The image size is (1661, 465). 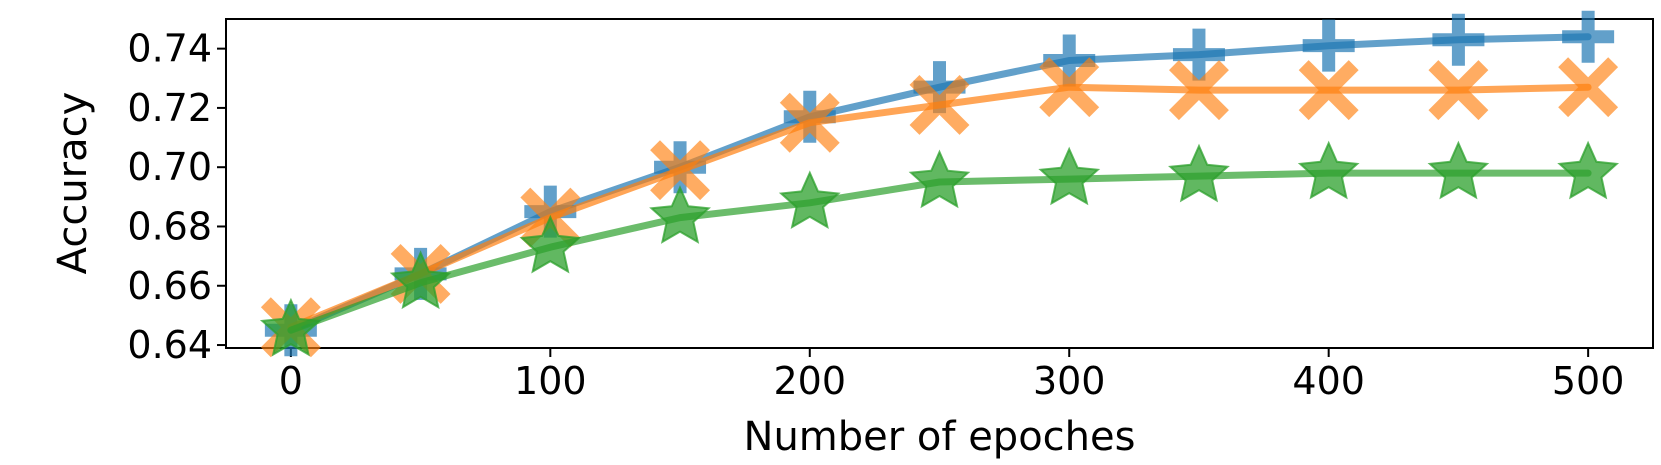 What do you see at coordinates (169, 286) in the screenshot?
I see `y-tick-label: 0.66` at bounding box center [169, 286].